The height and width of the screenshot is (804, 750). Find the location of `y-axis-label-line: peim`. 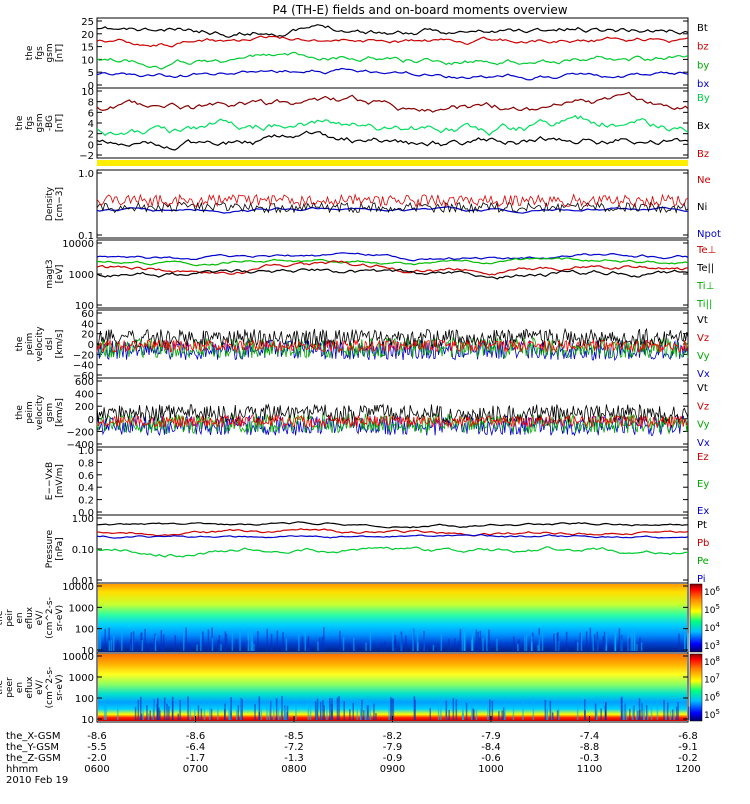

y-axis-label-line: peim is located at coordinates (30, 412).